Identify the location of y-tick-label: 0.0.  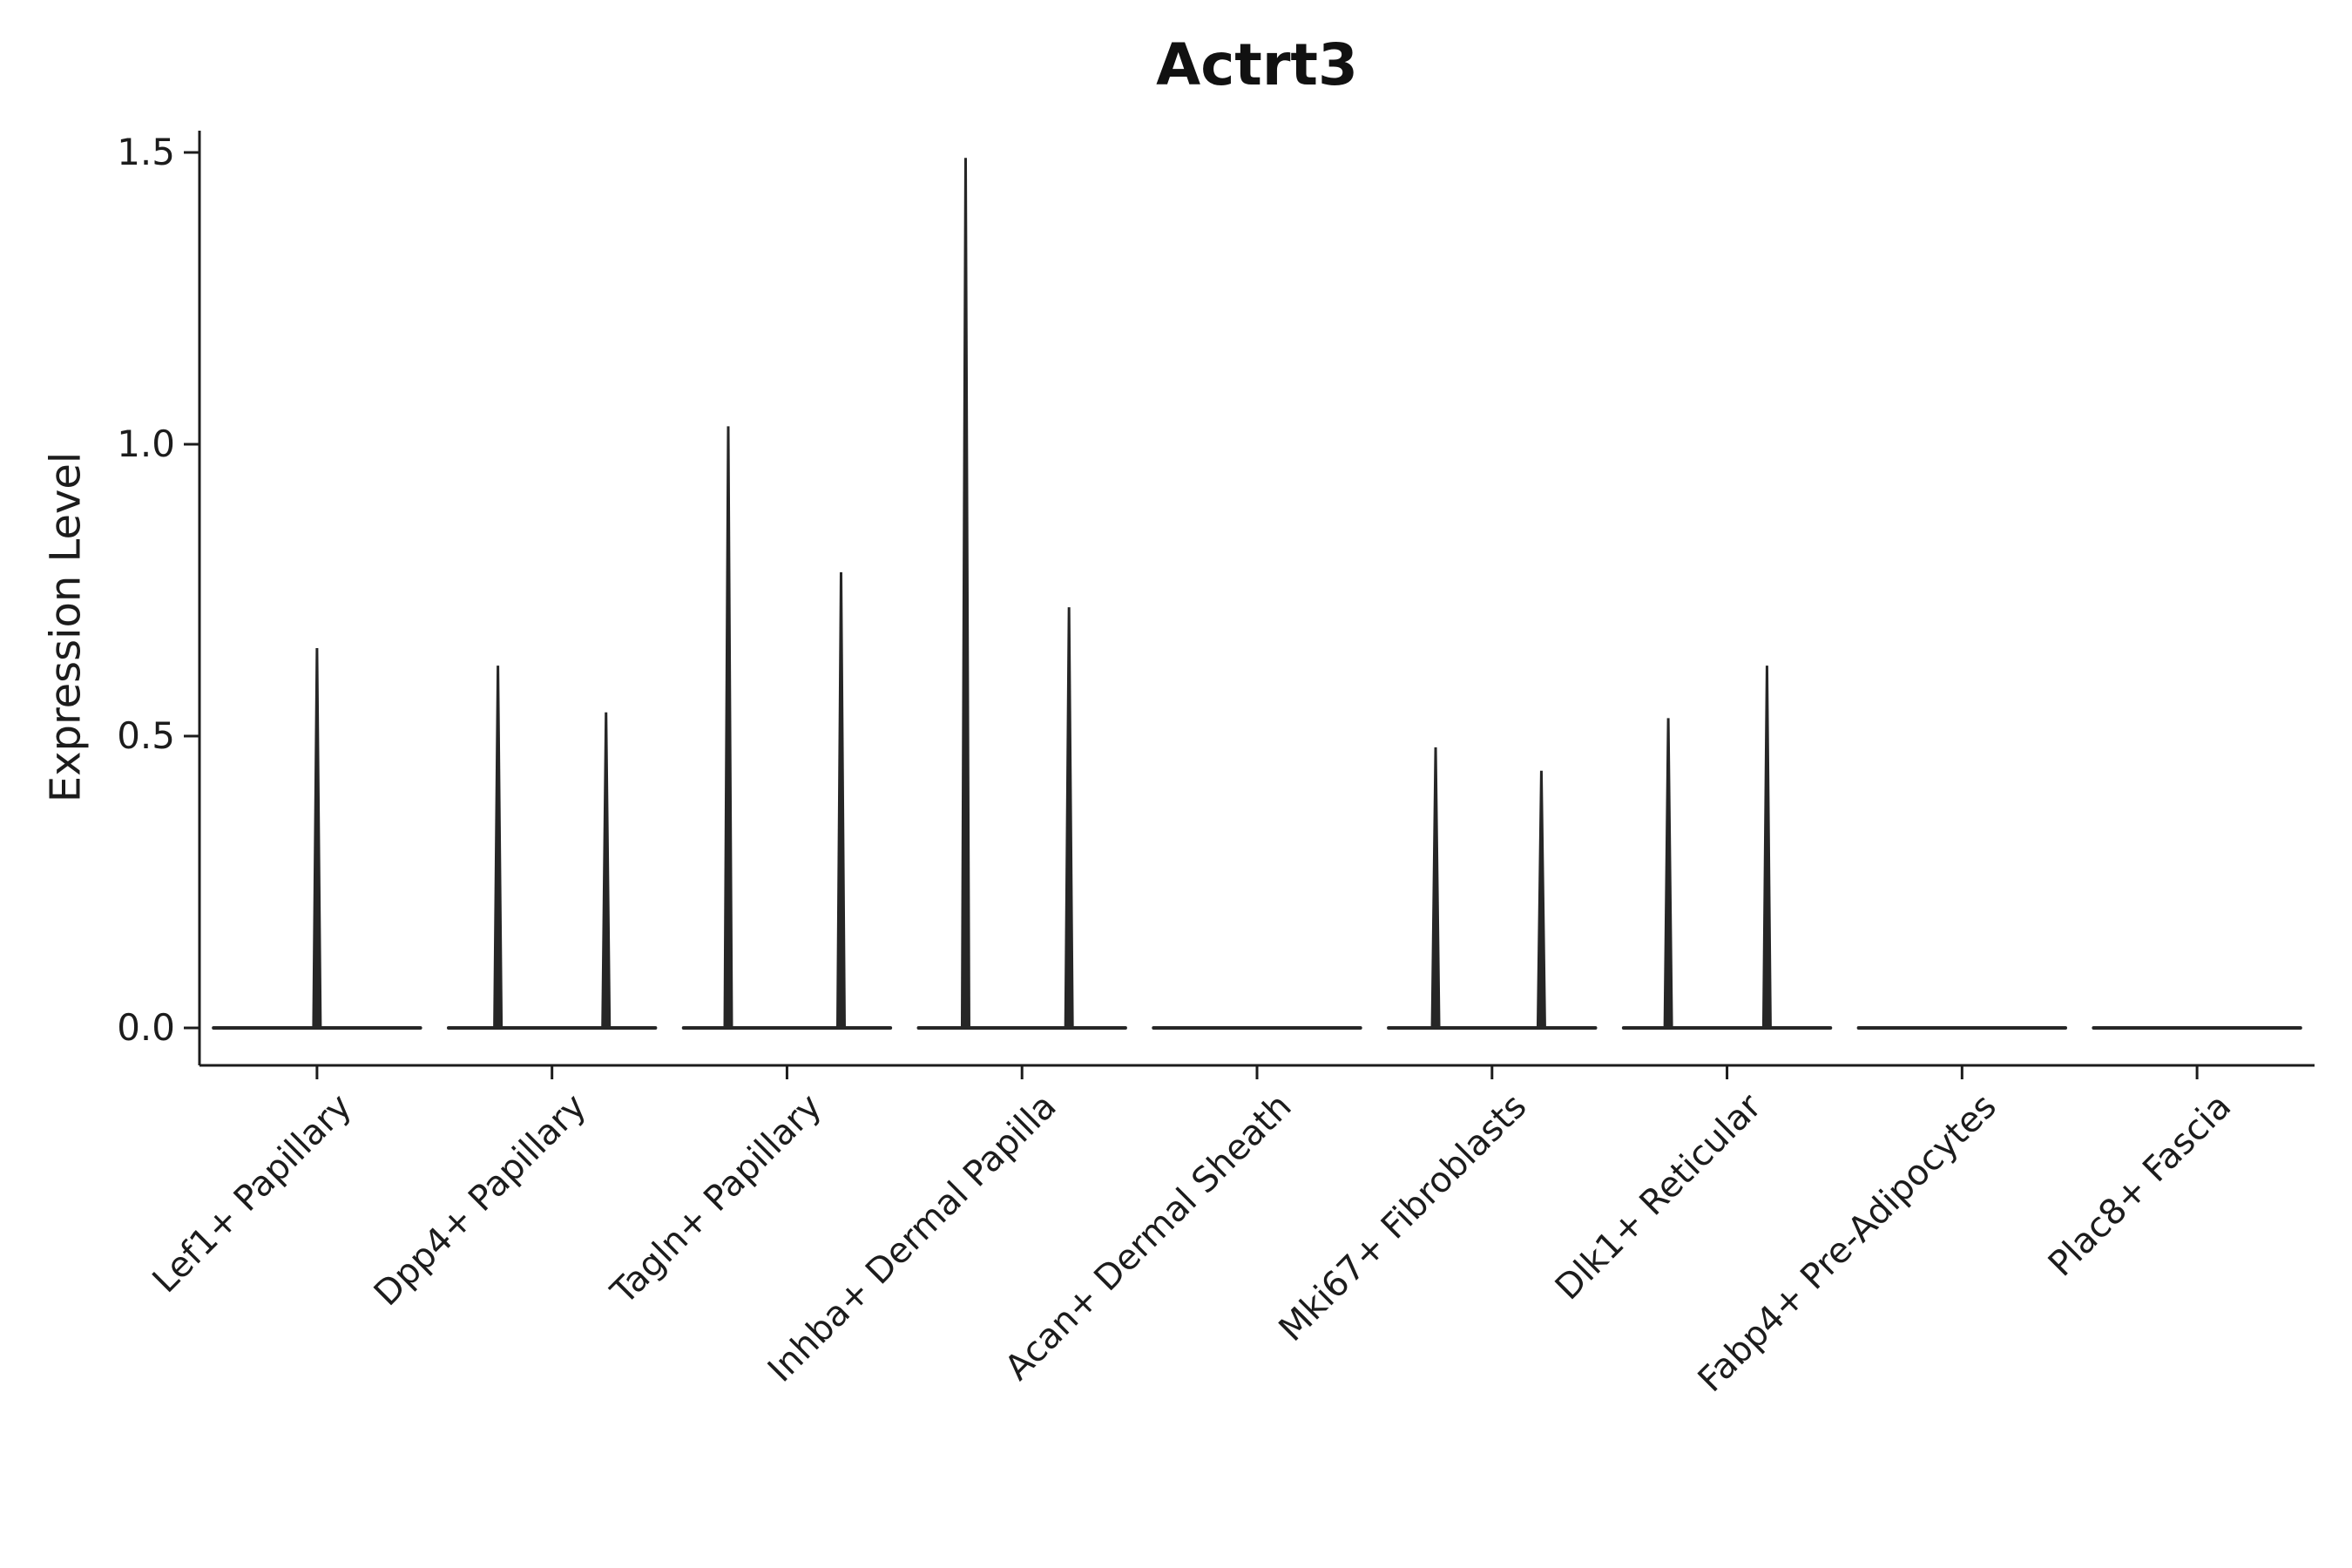
(146, 1027).